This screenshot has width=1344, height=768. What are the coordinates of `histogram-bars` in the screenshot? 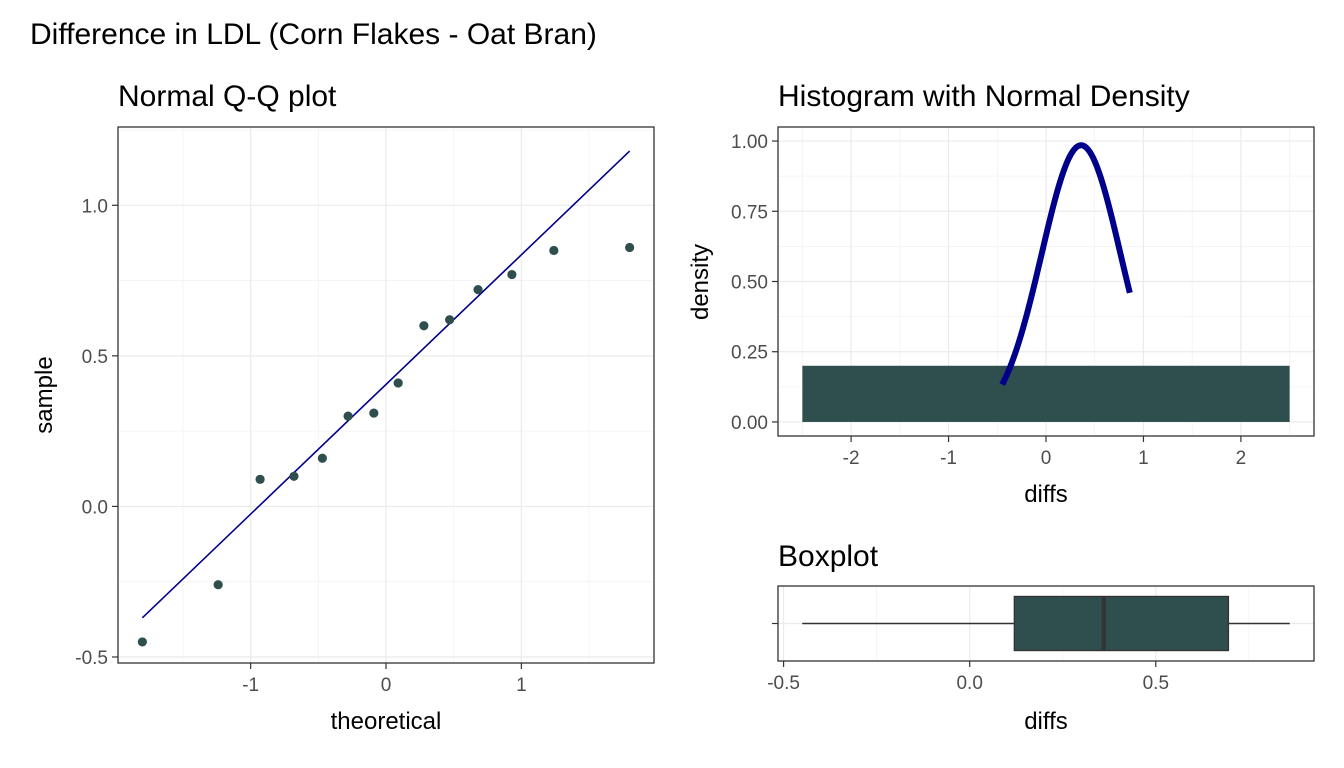 It's located at (1046, 393).